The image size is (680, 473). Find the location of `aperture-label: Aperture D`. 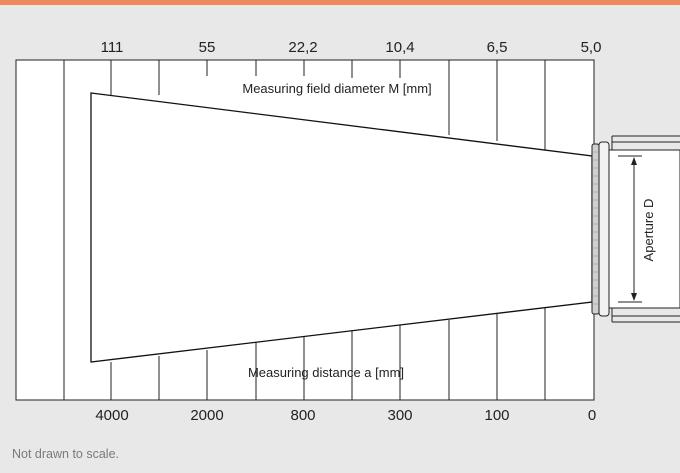

aperture-label: Aperture D is located at coordinates (648, 230).